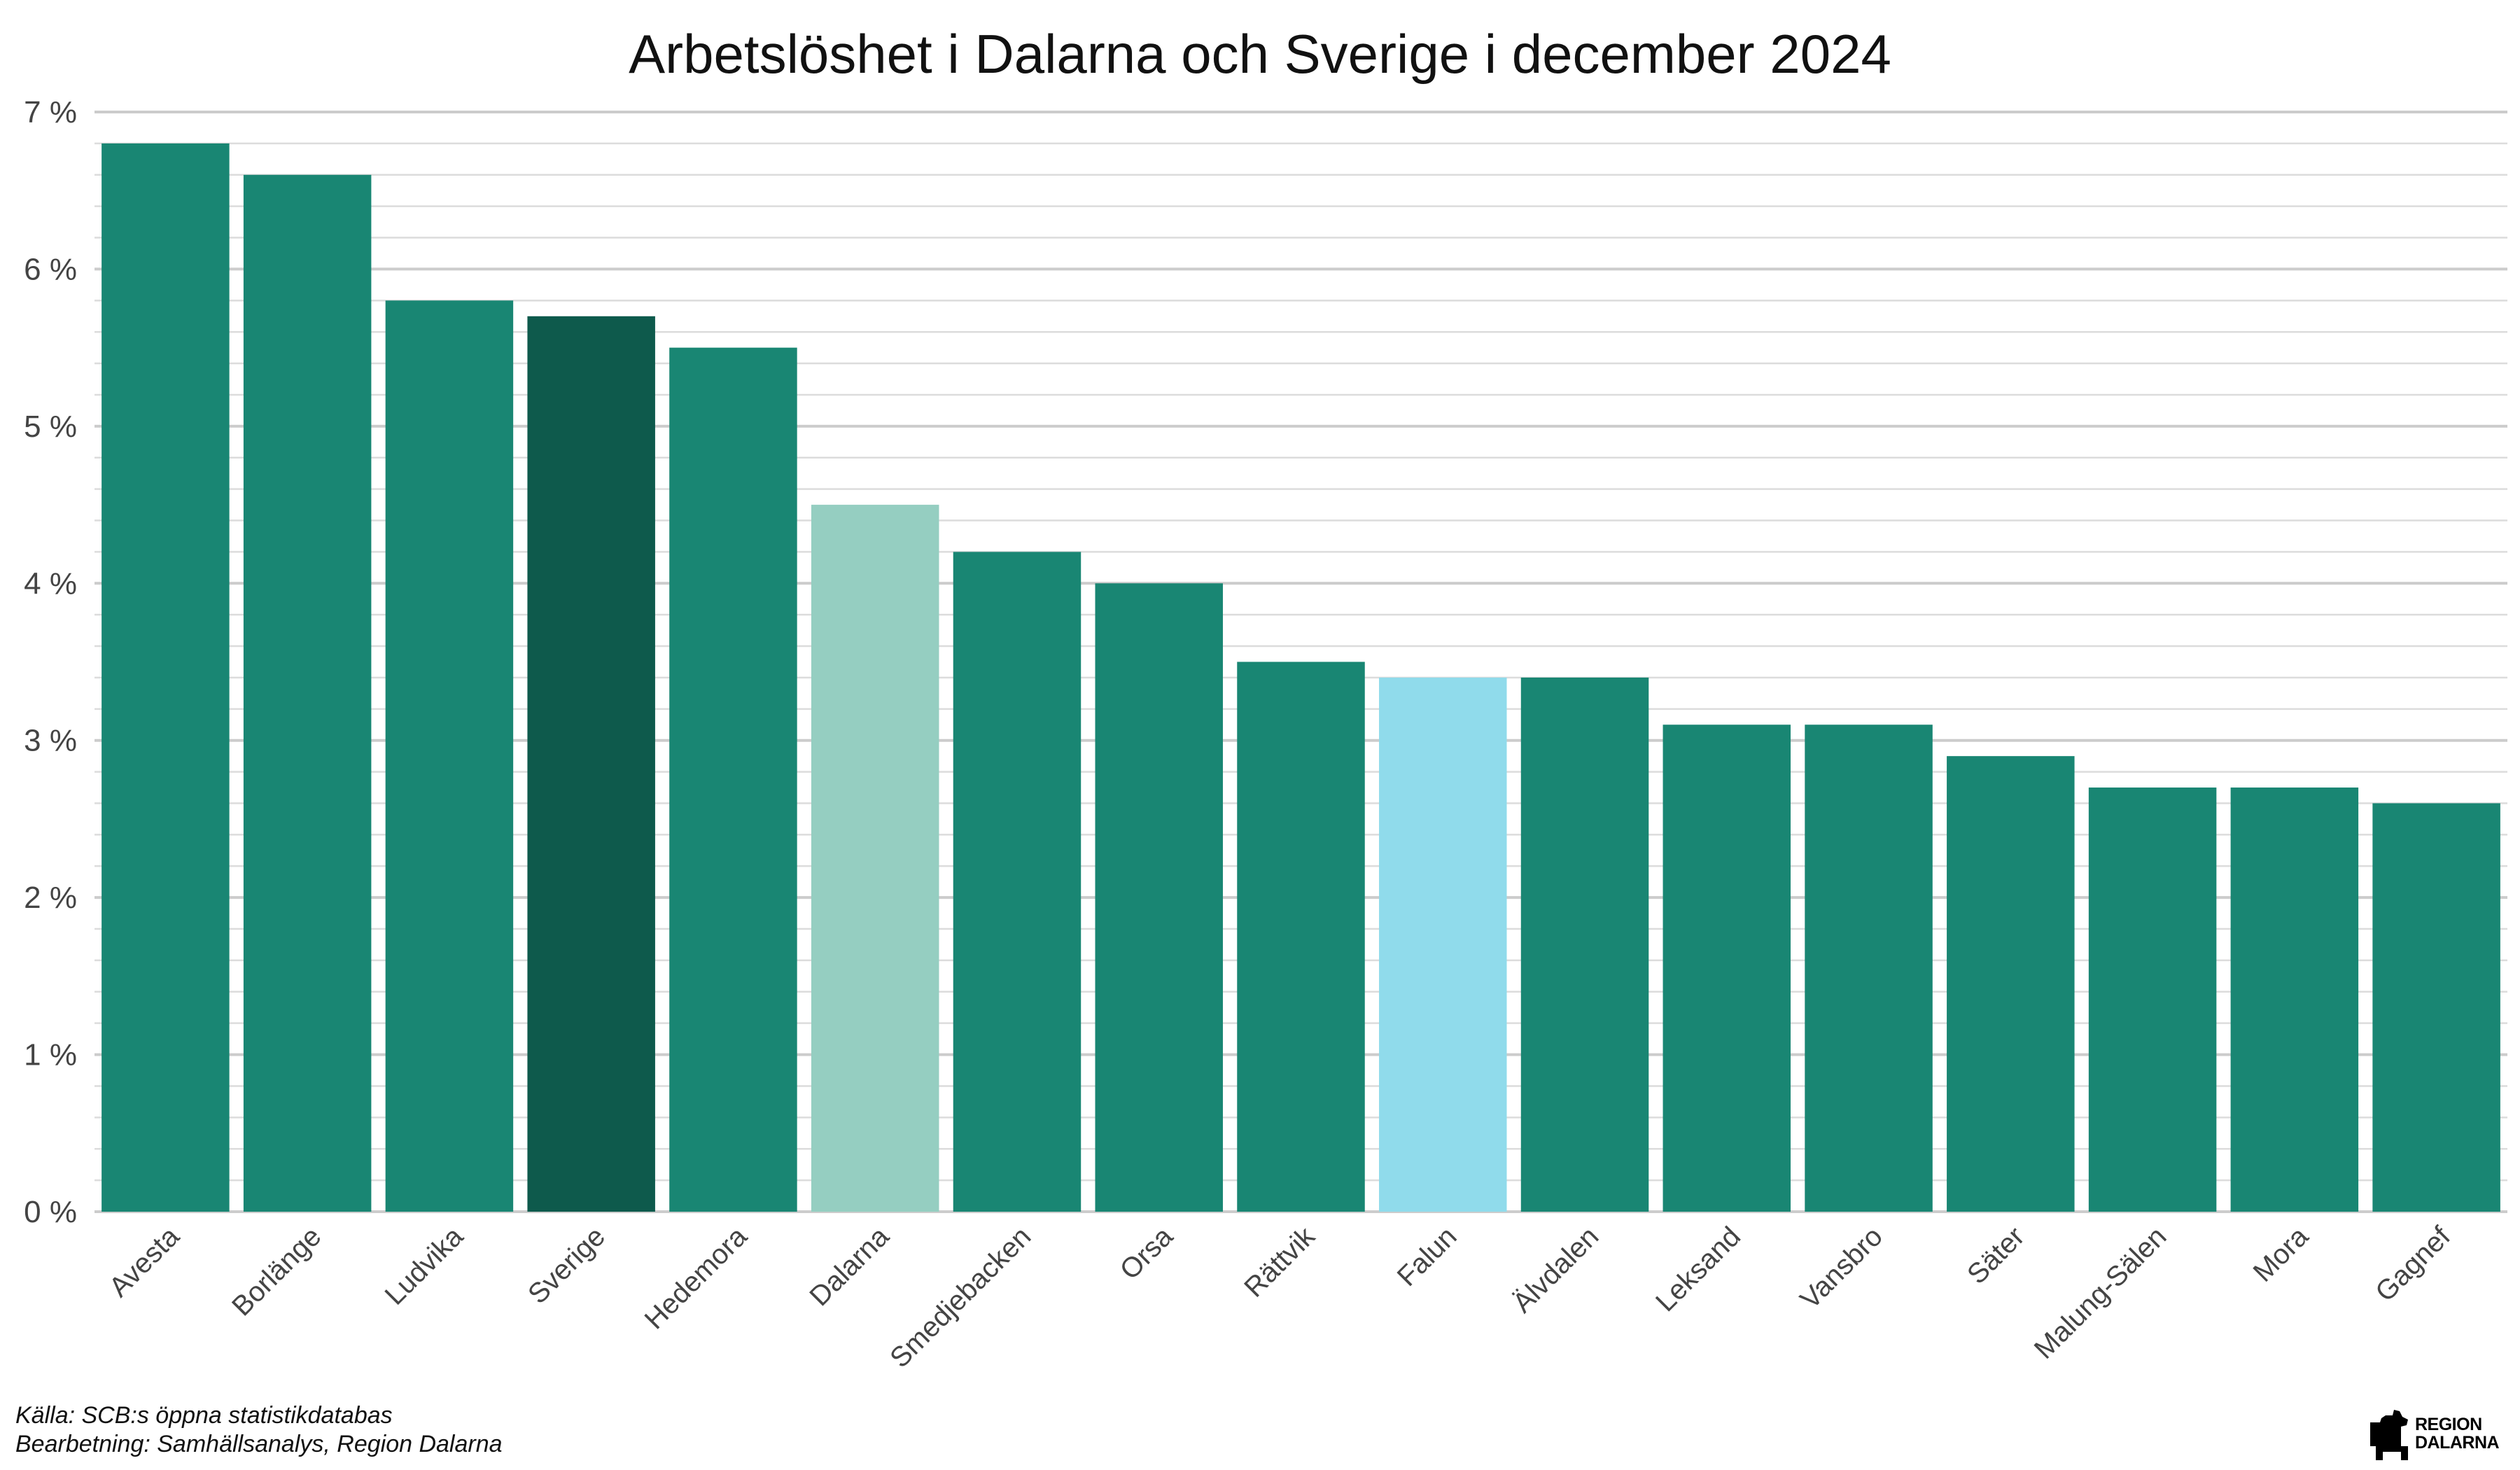  I want to click on y-tick-label: 4 %, so click(50, 583).